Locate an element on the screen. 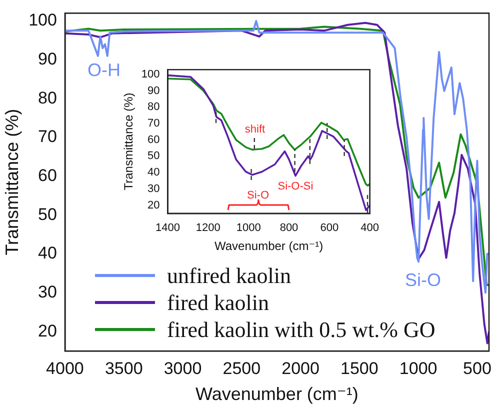  x-tick-label: 1500 is located at coordinates (359, 368).